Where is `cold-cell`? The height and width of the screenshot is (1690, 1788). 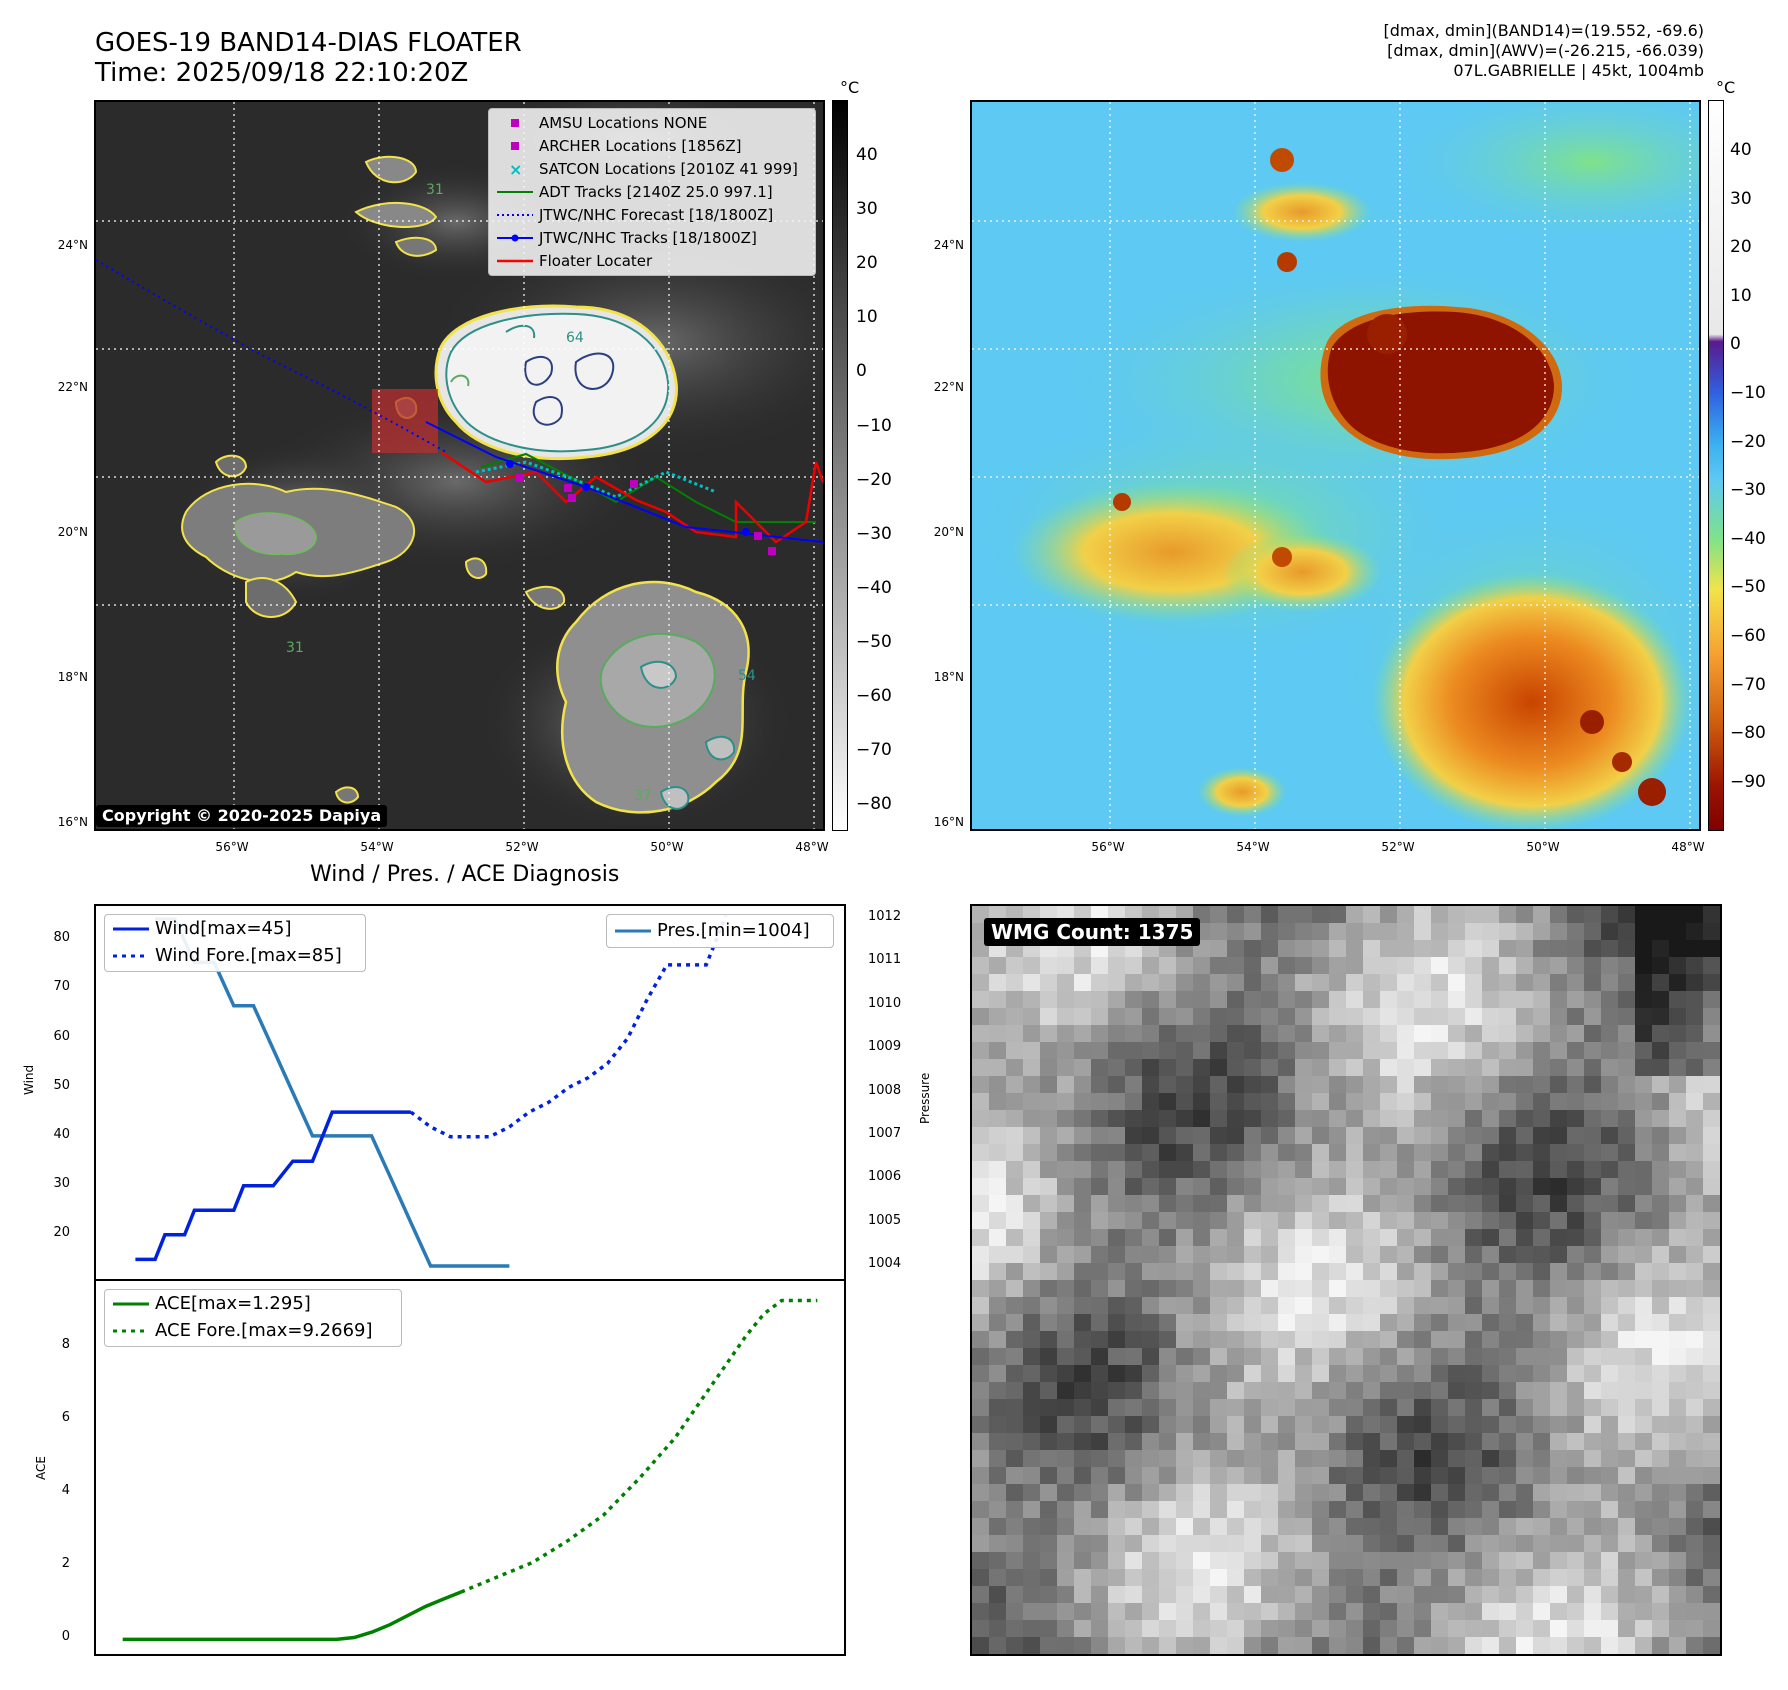
cold-cell is located at coordinates (1592, 722).